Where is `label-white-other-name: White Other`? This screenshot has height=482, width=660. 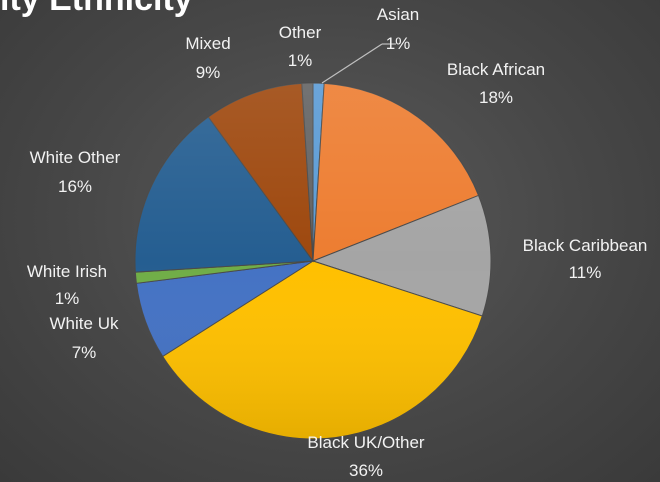 label-white-other-name: White Other is located at coordinates (75, 157).